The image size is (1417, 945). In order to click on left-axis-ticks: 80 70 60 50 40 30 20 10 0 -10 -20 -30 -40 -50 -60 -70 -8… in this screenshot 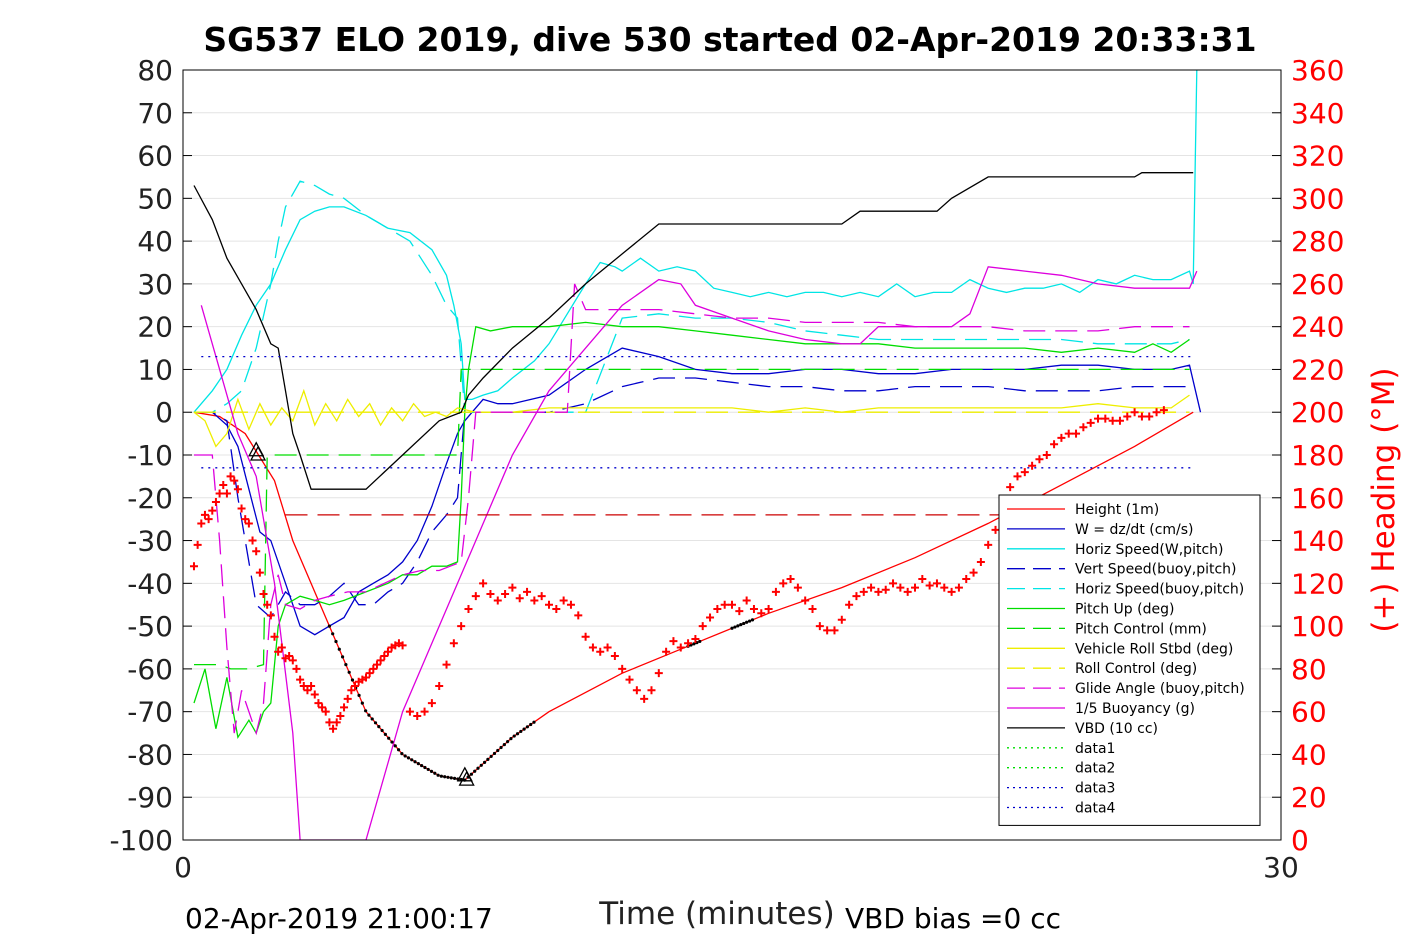, I will do `click(150, 455)`.